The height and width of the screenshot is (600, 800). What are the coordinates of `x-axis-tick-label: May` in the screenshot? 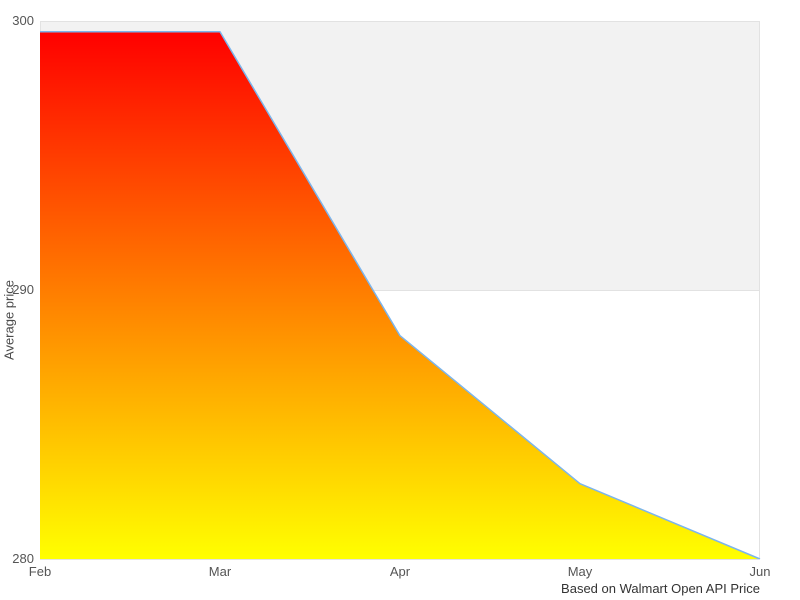 It's located at (580, 571).